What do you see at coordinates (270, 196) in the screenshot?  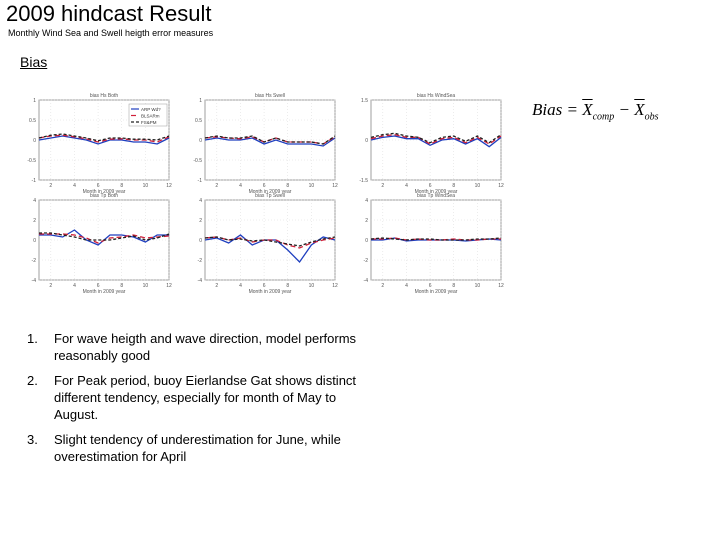 I see `chart-title: bias Tp Swell` at bounding box center [270, 196].